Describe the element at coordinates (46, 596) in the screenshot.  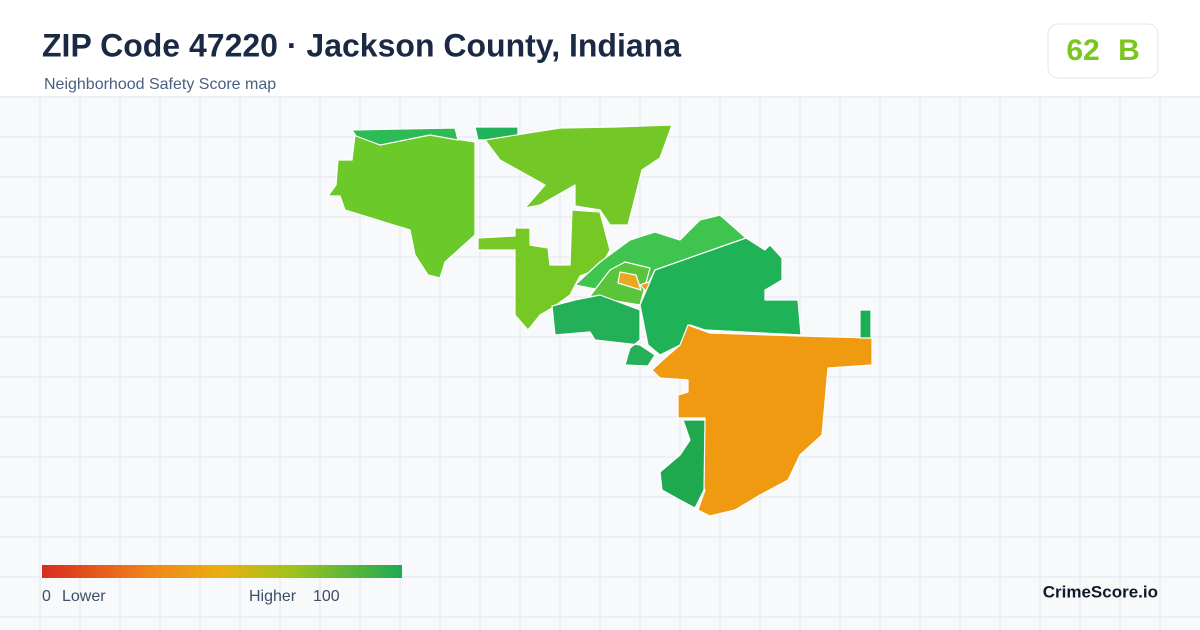
I see `legend-min: 0` at that location.